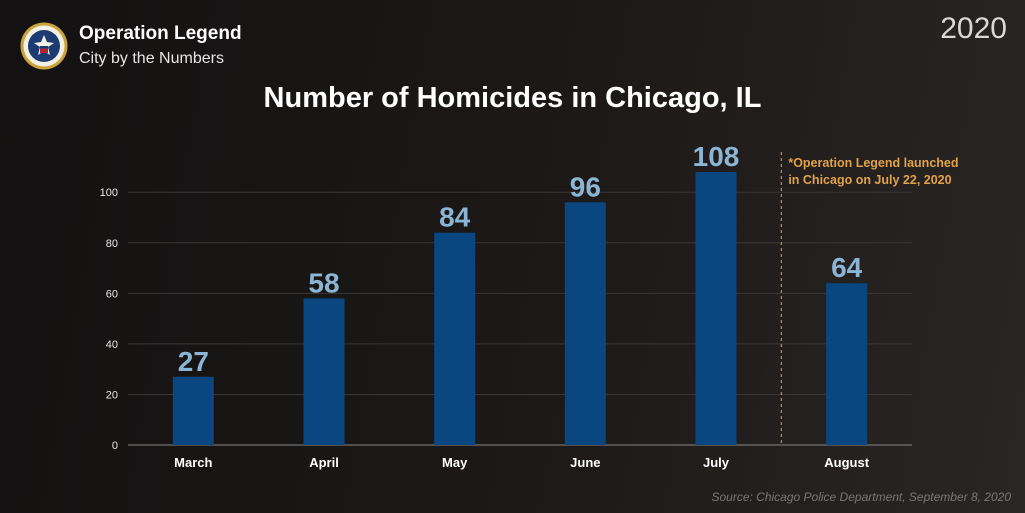  Describe the element at coordinates (455, 338) in the screenshot. I see `bar-may` at that location.